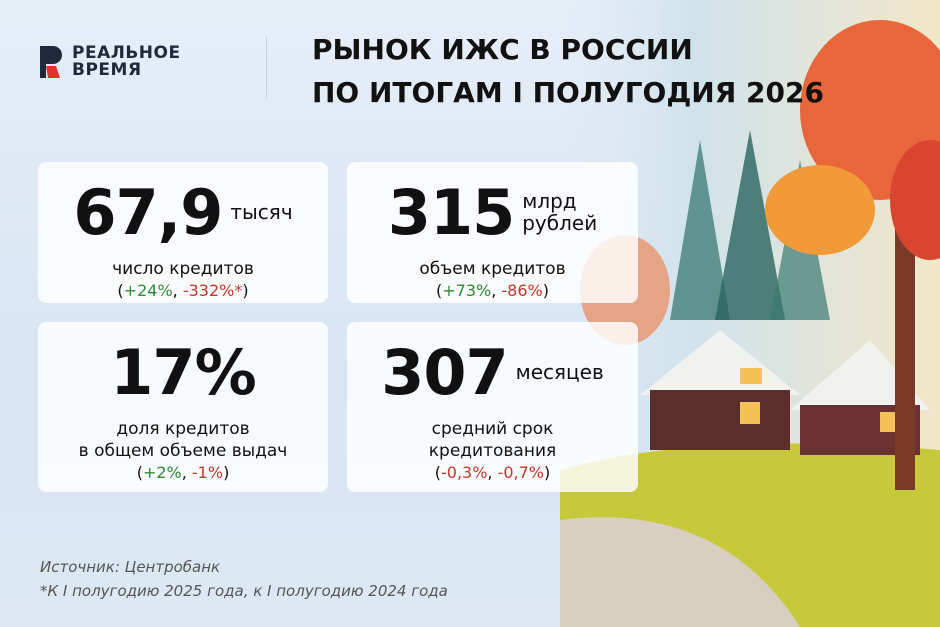 The image size is (940, 627). I want to click on stat-label: число кредитов, so click(183, 269).